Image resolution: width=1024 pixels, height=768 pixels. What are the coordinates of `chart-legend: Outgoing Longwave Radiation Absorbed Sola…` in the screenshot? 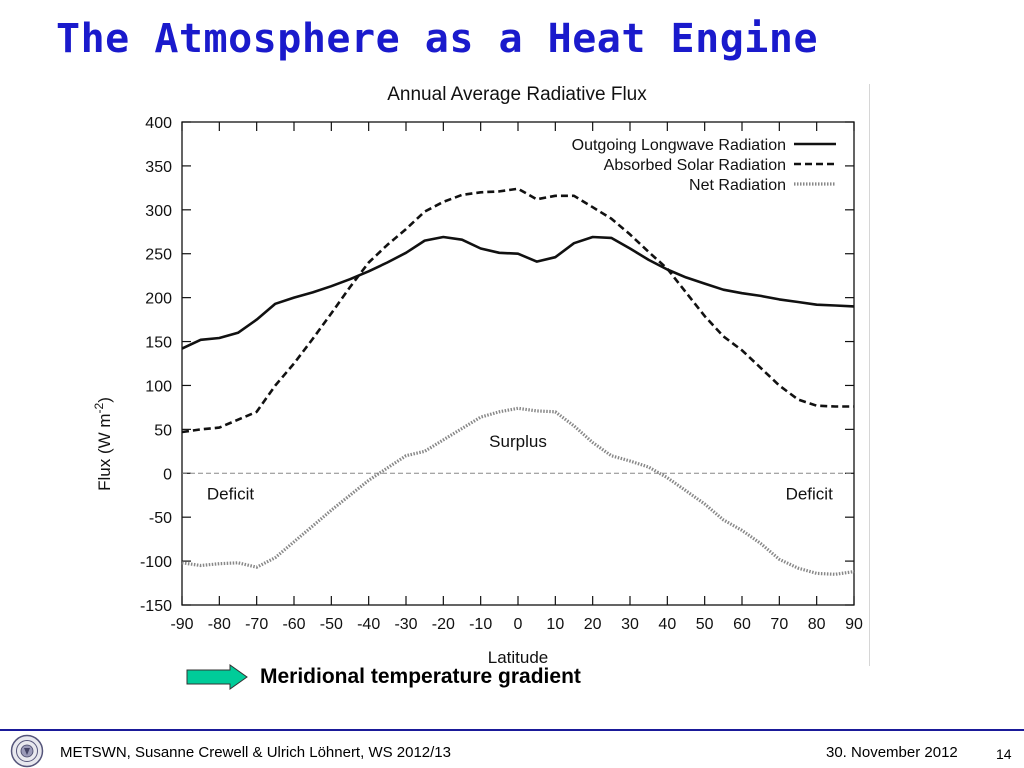 It's located at (704, 165).